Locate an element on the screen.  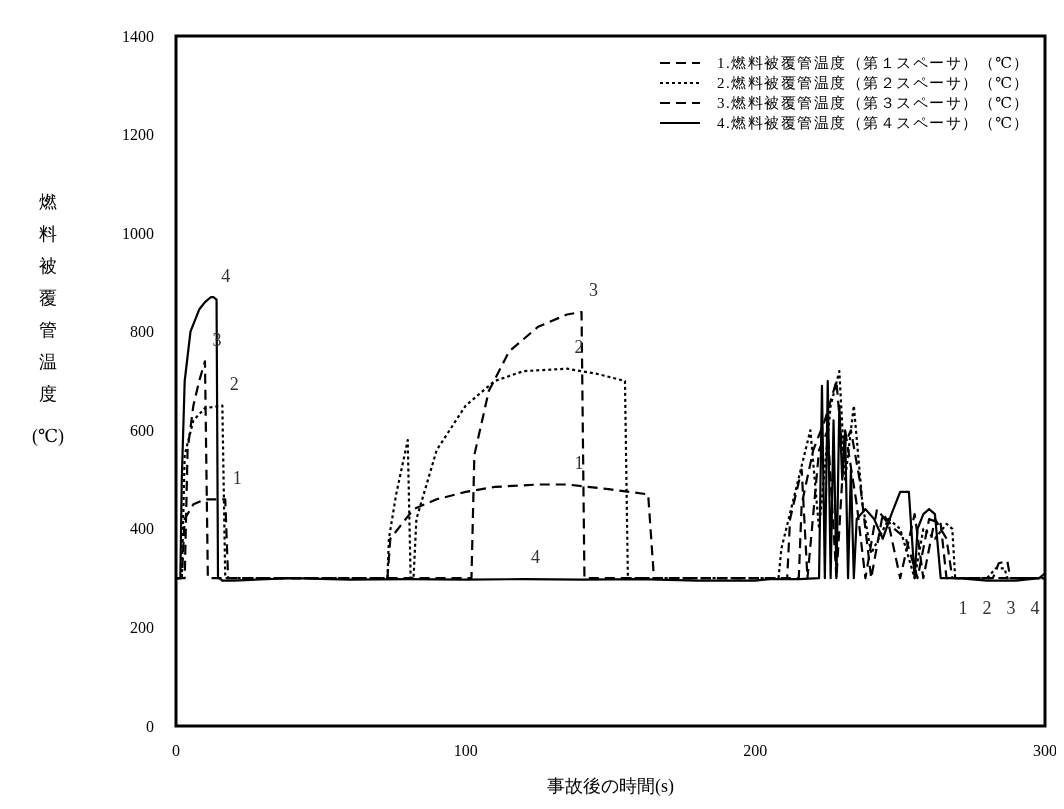
y-tick-label: 1400 is located at coordinates (138, 36).